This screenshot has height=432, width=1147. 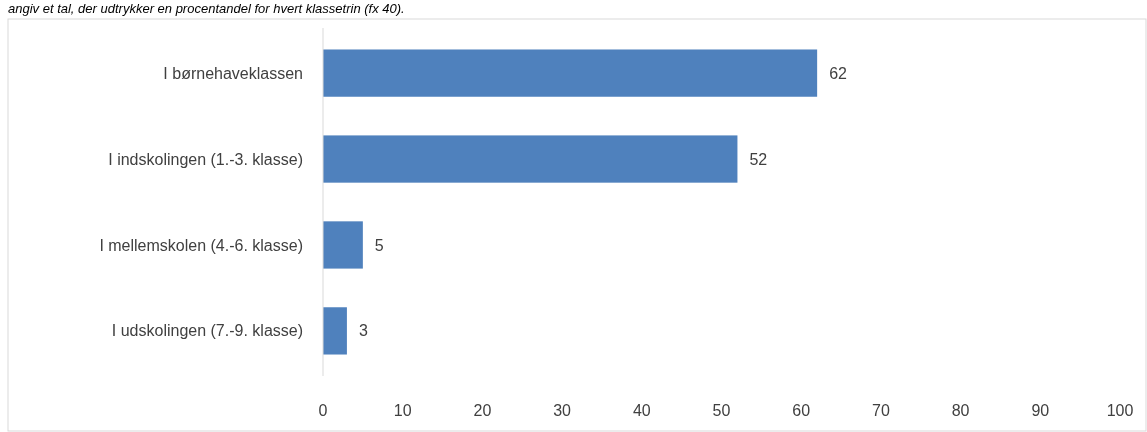 I want to click on x-tick-label: 10, so click(x=402, y=410).